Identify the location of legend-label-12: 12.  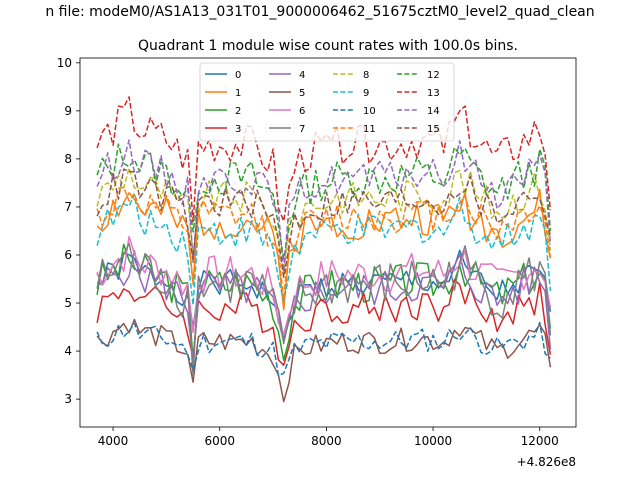
(433, 75).